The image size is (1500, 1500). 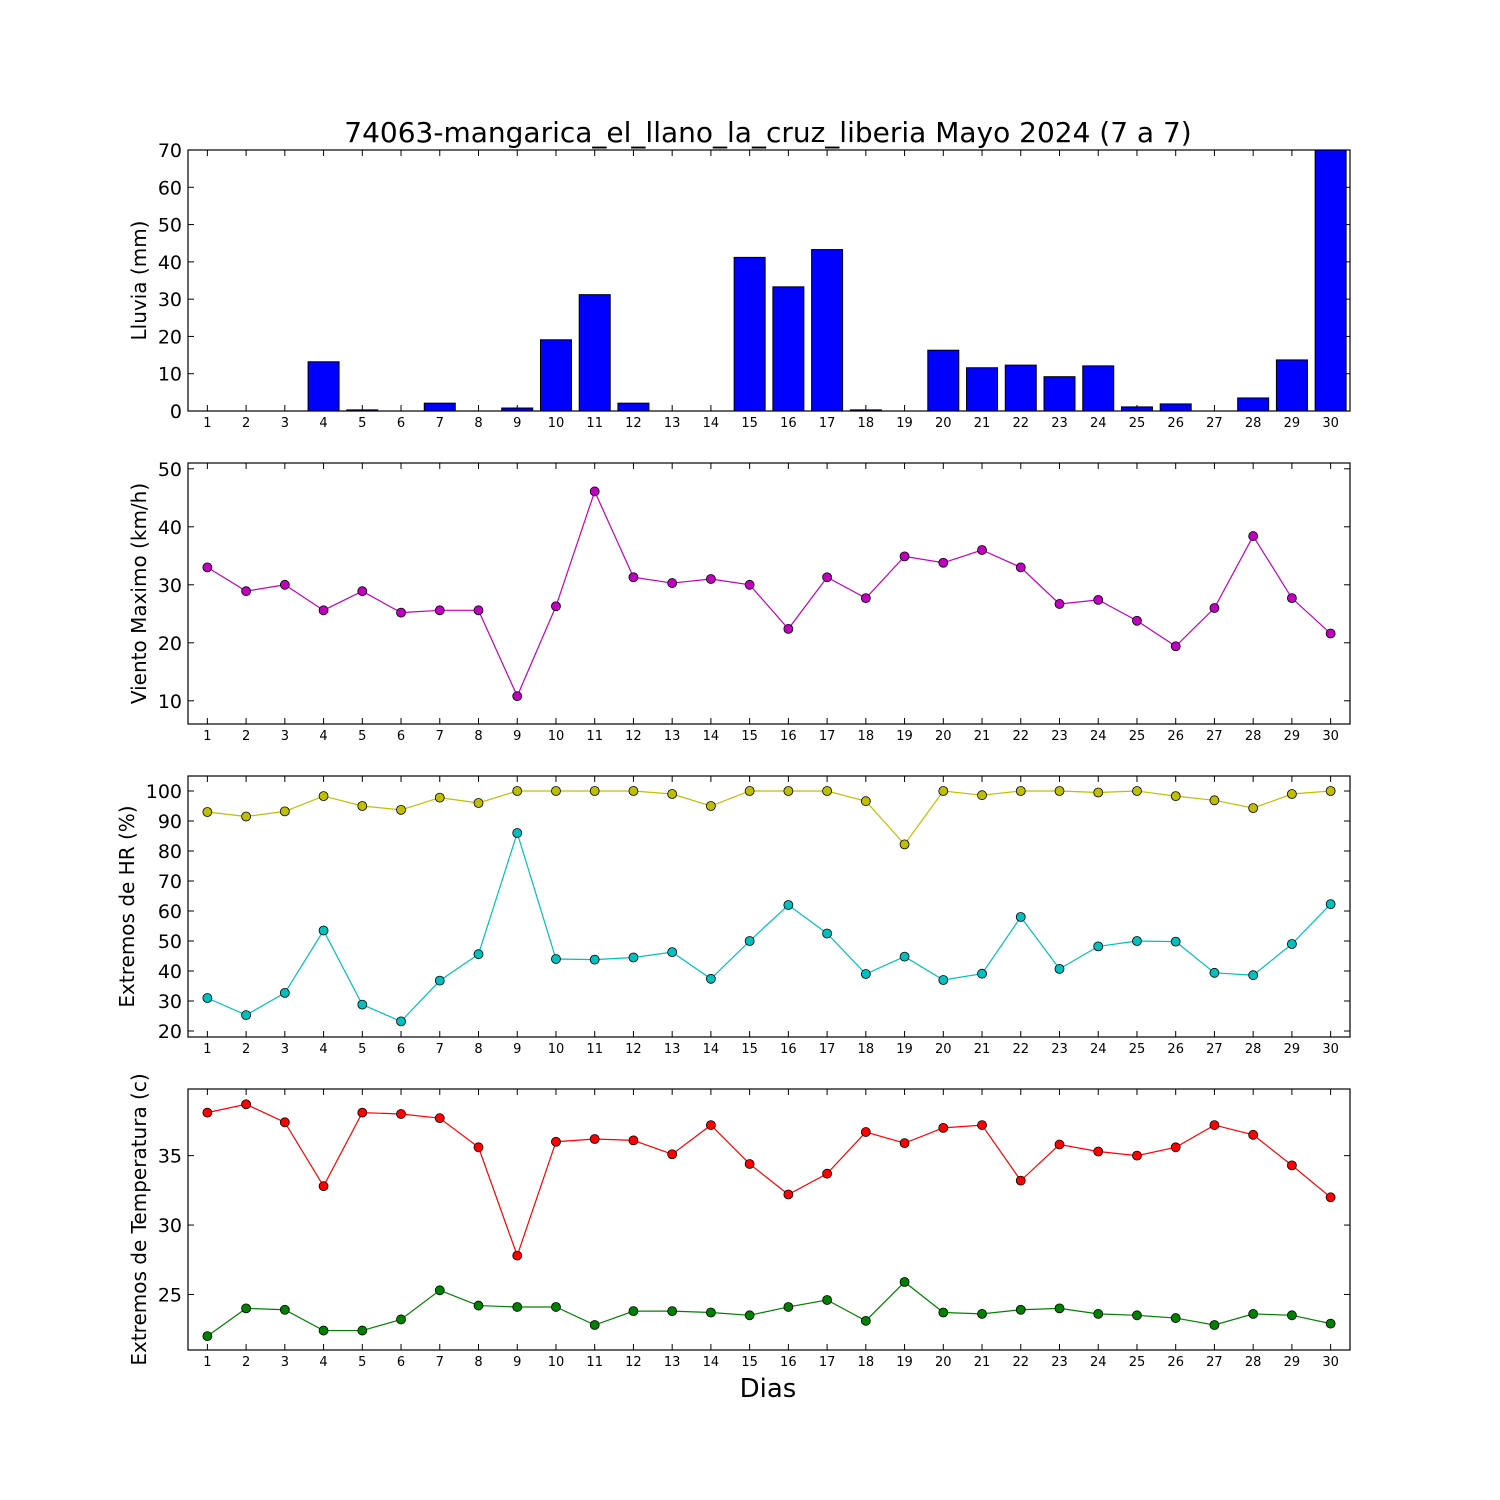 I want to click on wind-x-tick-label: 27, so click(x=1214, y=736).